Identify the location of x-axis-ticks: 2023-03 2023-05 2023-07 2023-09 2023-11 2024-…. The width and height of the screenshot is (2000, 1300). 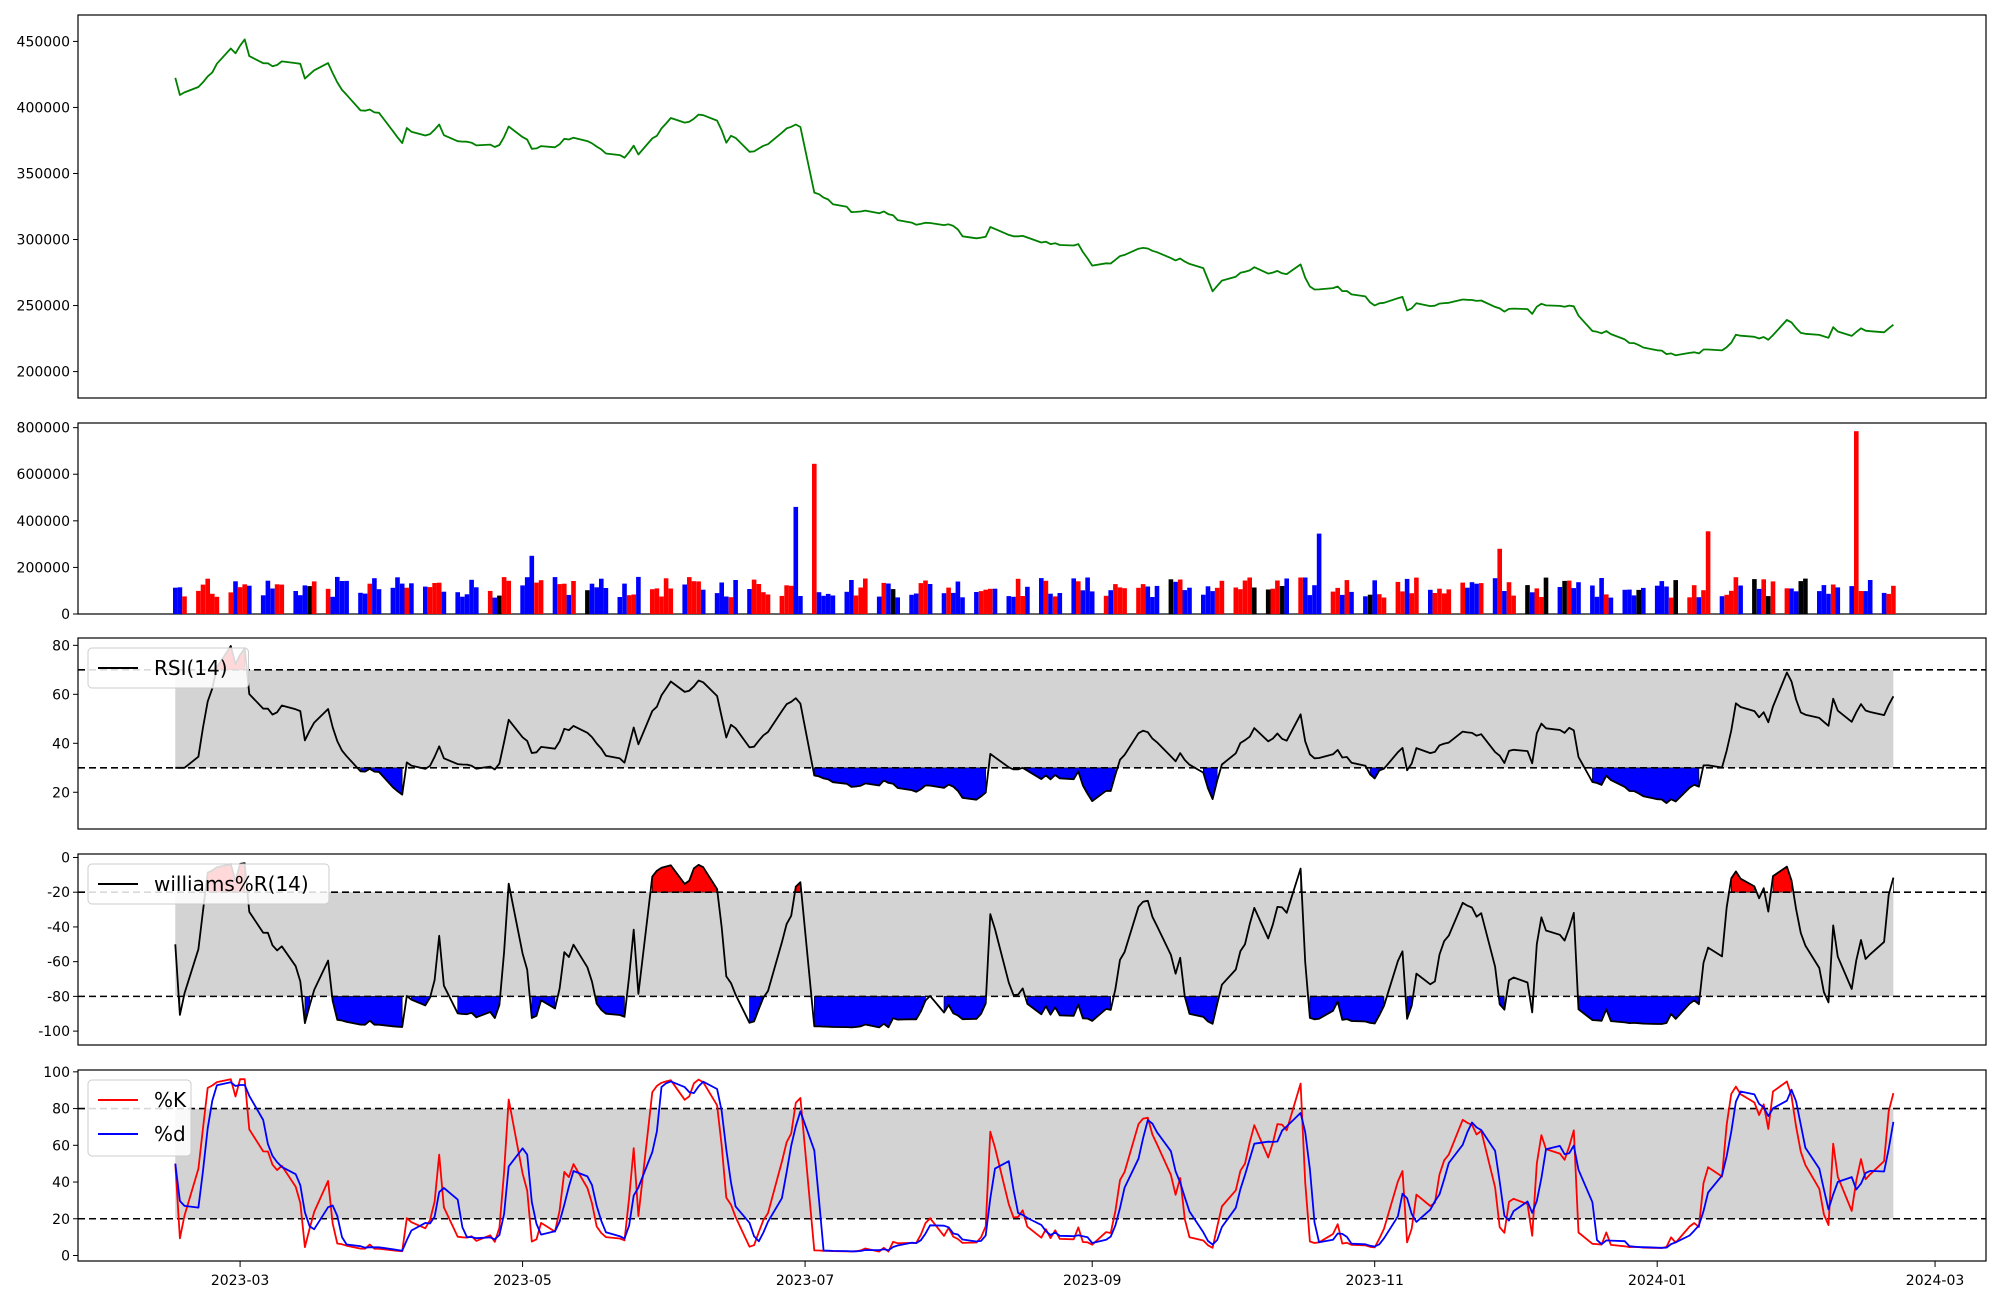
(1087, 1275).